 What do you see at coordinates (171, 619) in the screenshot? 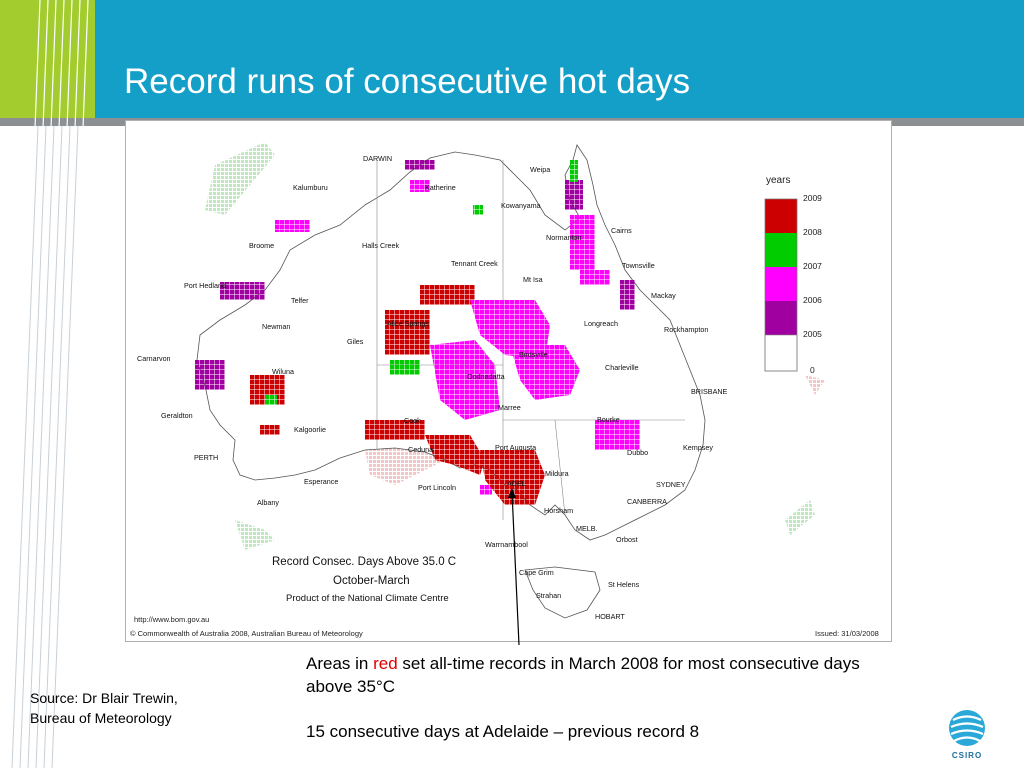
I see `map-url: http://www.bom.gov.au` at bounding box center [171, 619].